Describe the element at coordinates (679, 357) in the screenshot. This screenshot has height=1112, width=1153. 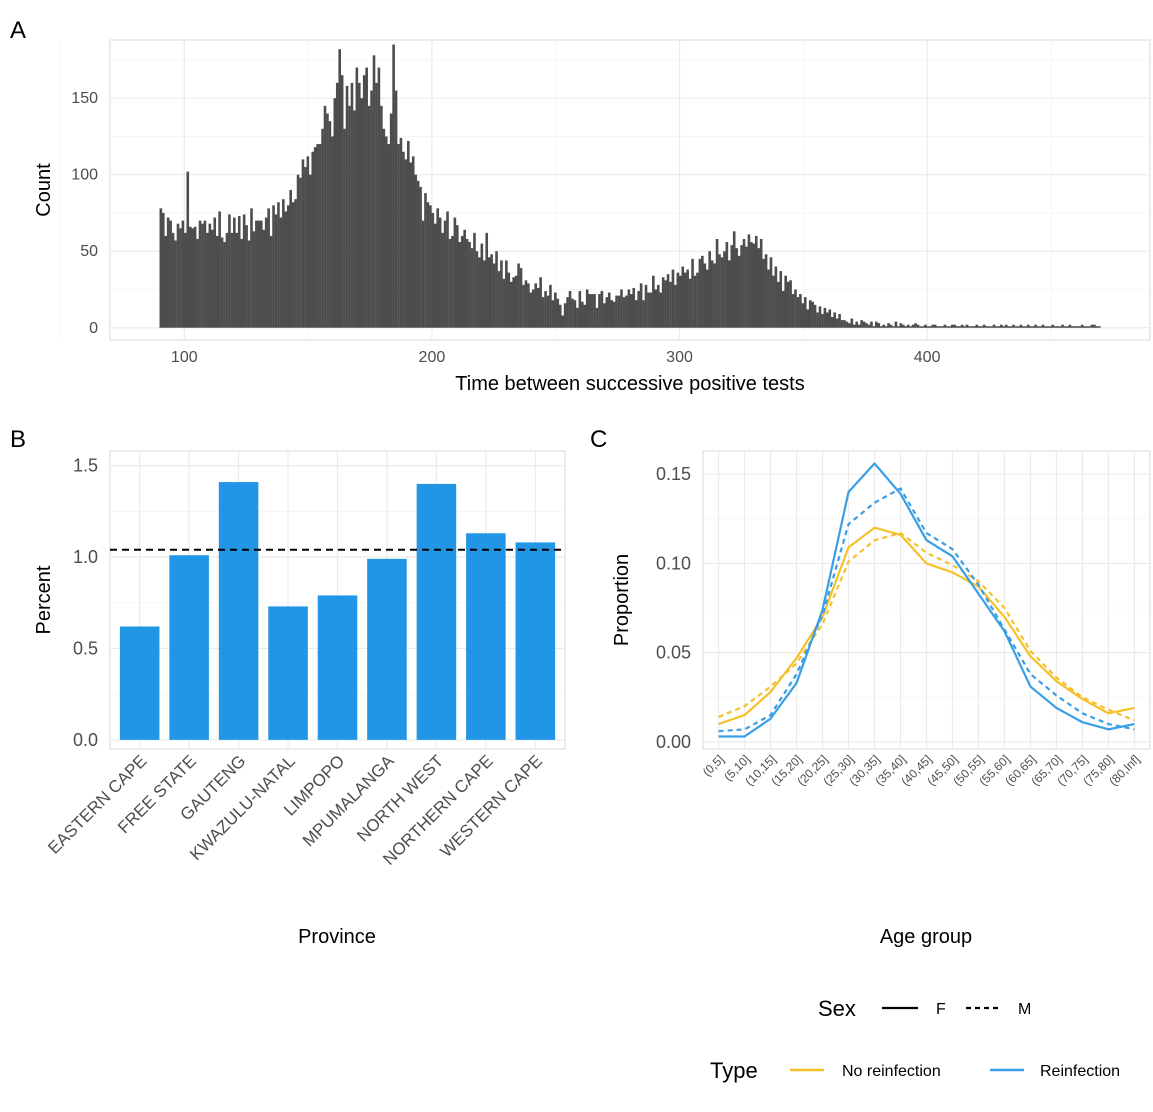
I see `histogram-x-tick-label: 300` at that location.